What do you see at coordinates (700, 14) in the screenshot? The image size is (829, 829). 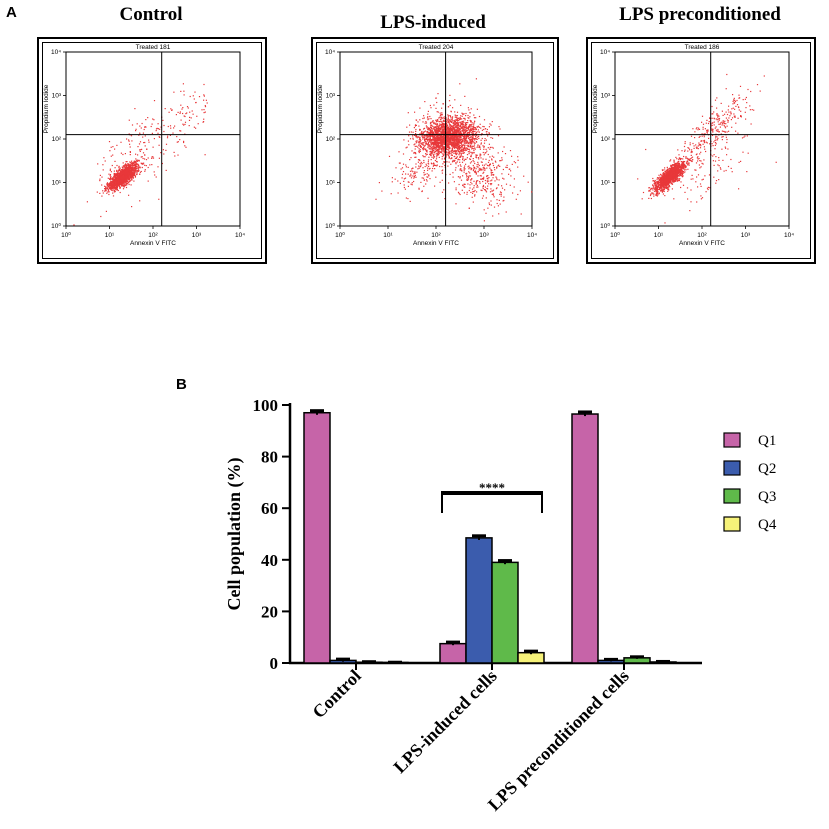 I see `facs-title-lps-preconditioned: LPS preconditioned` at bounding box center [700, 14].